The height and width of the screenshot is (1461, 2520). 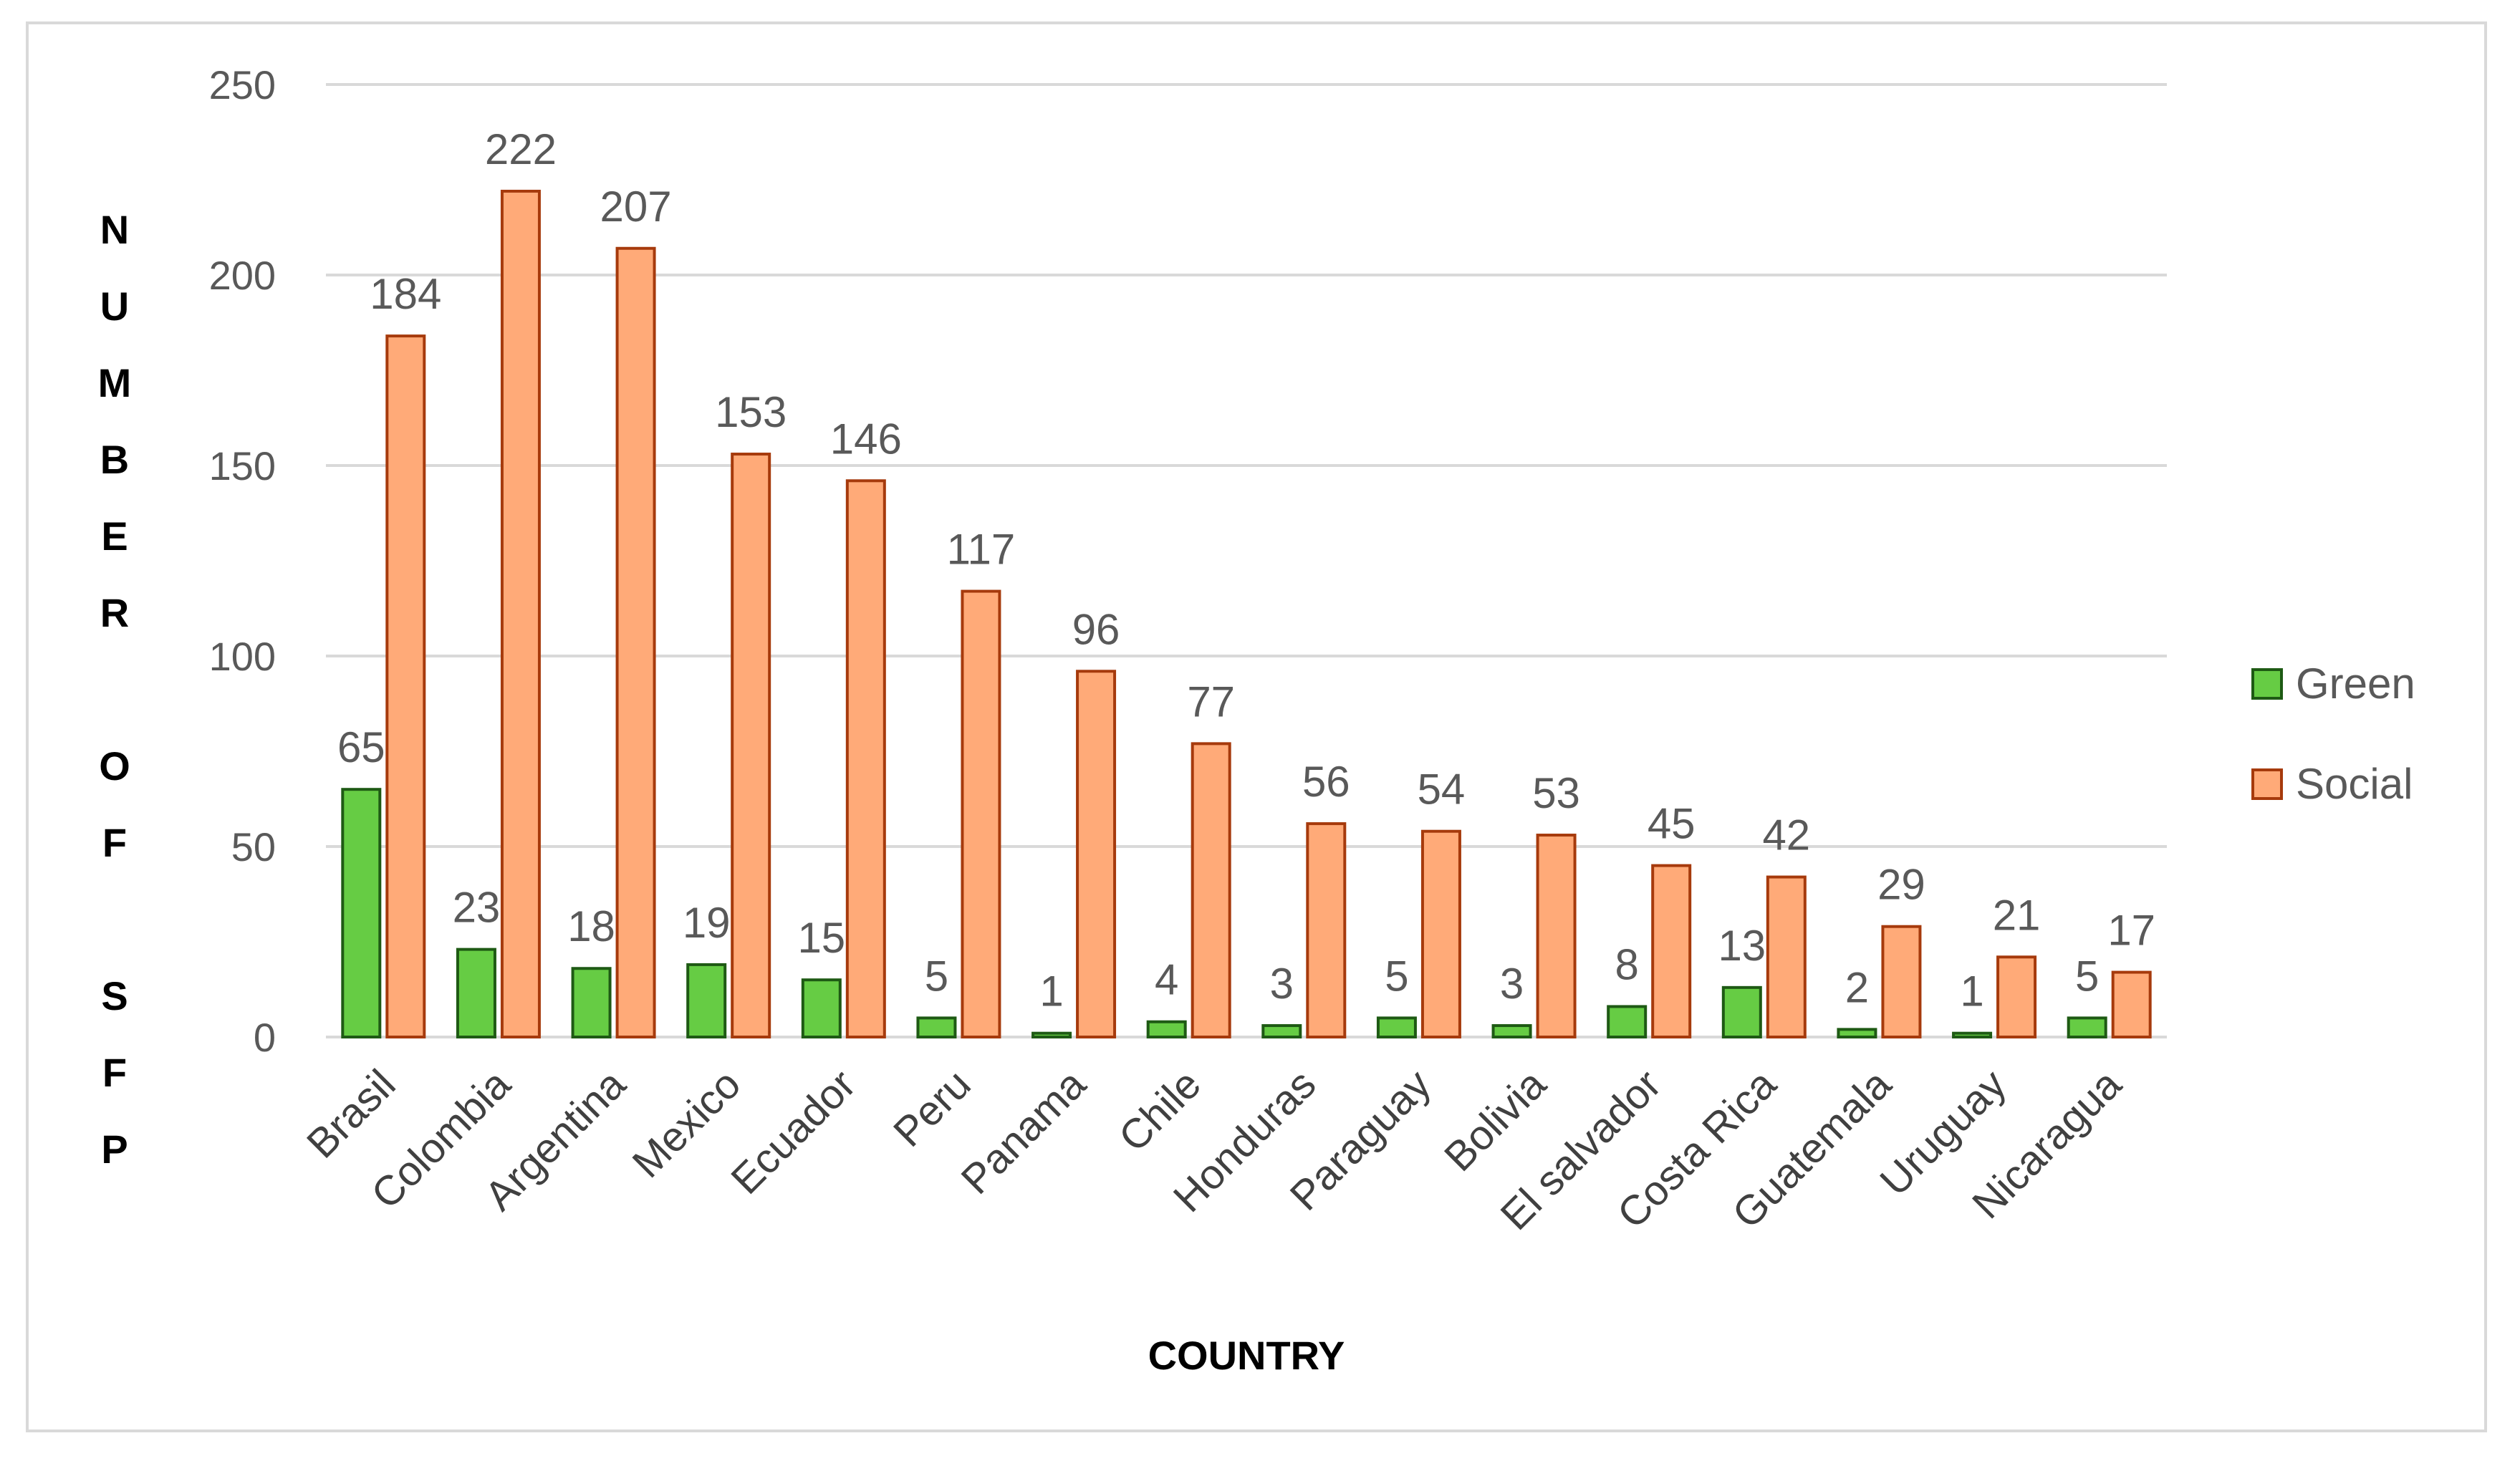 What do you see at coordinates (1246, 1355) in the screenshot?
I see `x-axis-title: COUNTRY` at bounding box center [1246, 1355].